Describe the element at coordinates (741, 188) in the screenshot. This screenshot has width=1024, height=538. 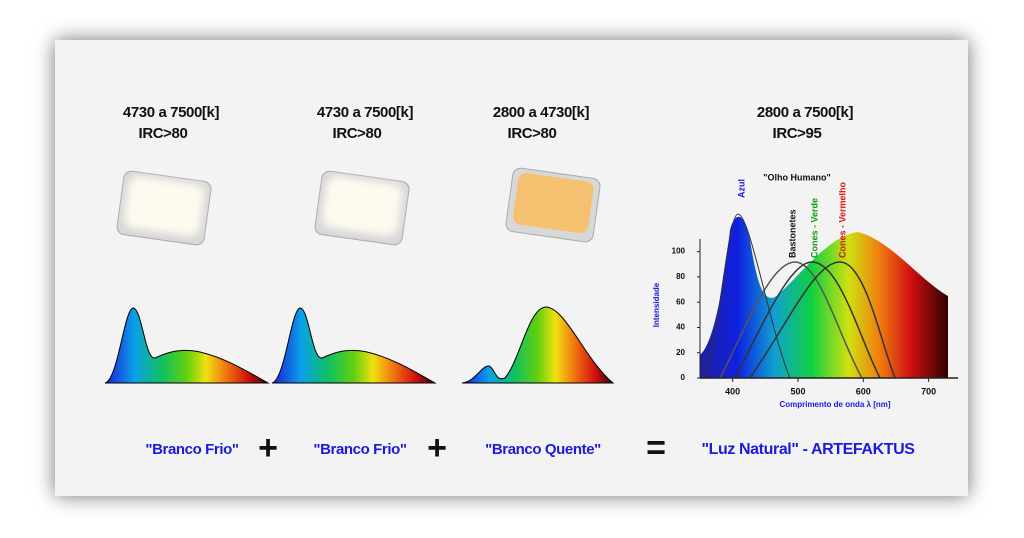
I see `curve-label: Azul` at that location.